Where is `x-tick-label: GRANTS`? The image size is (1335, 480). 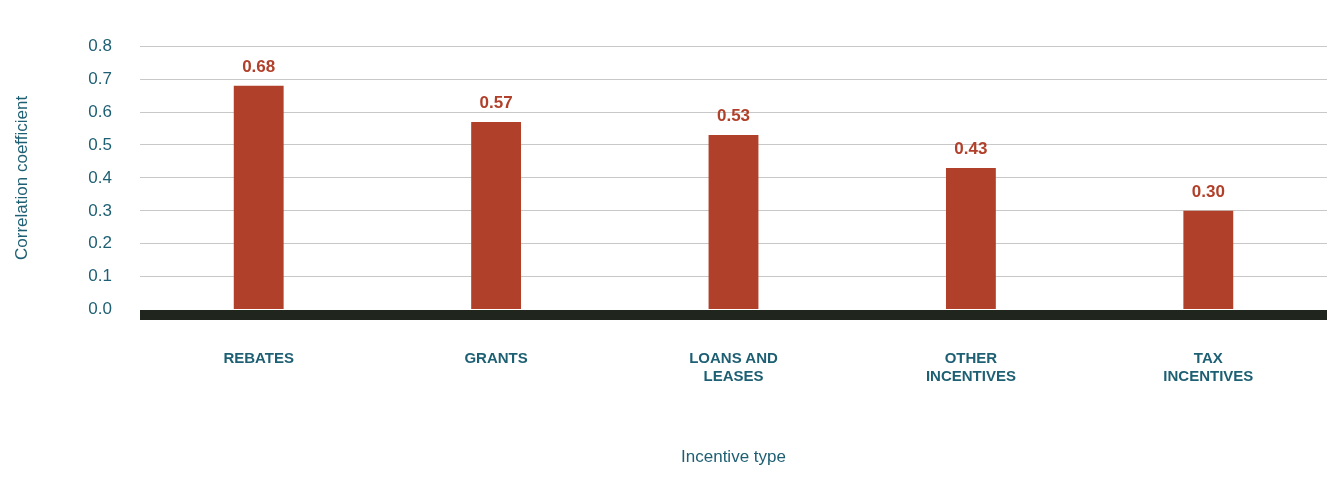 x-tick-label: GRANTS is located at coordinates (496, 357).